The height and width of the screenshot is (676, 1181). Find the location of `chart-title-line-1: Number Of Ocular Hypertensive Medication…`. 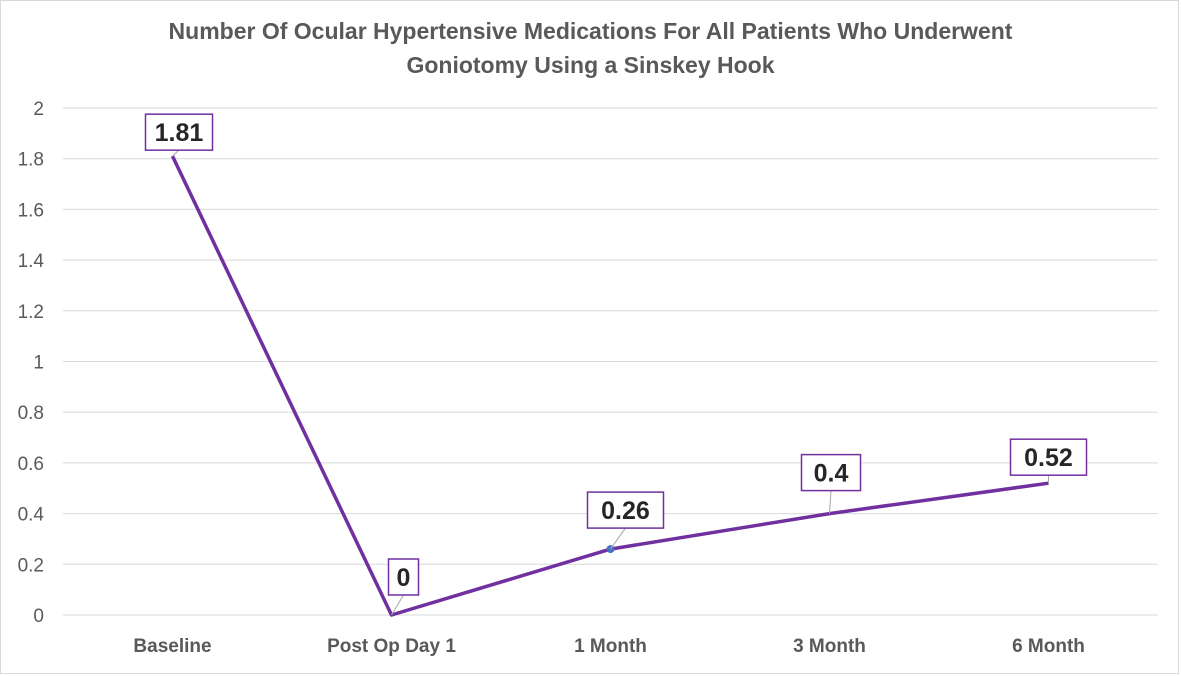

chart-title-line-1: Number Of Ocular Hypertensive Medication… is located at coordinates (590, 31).